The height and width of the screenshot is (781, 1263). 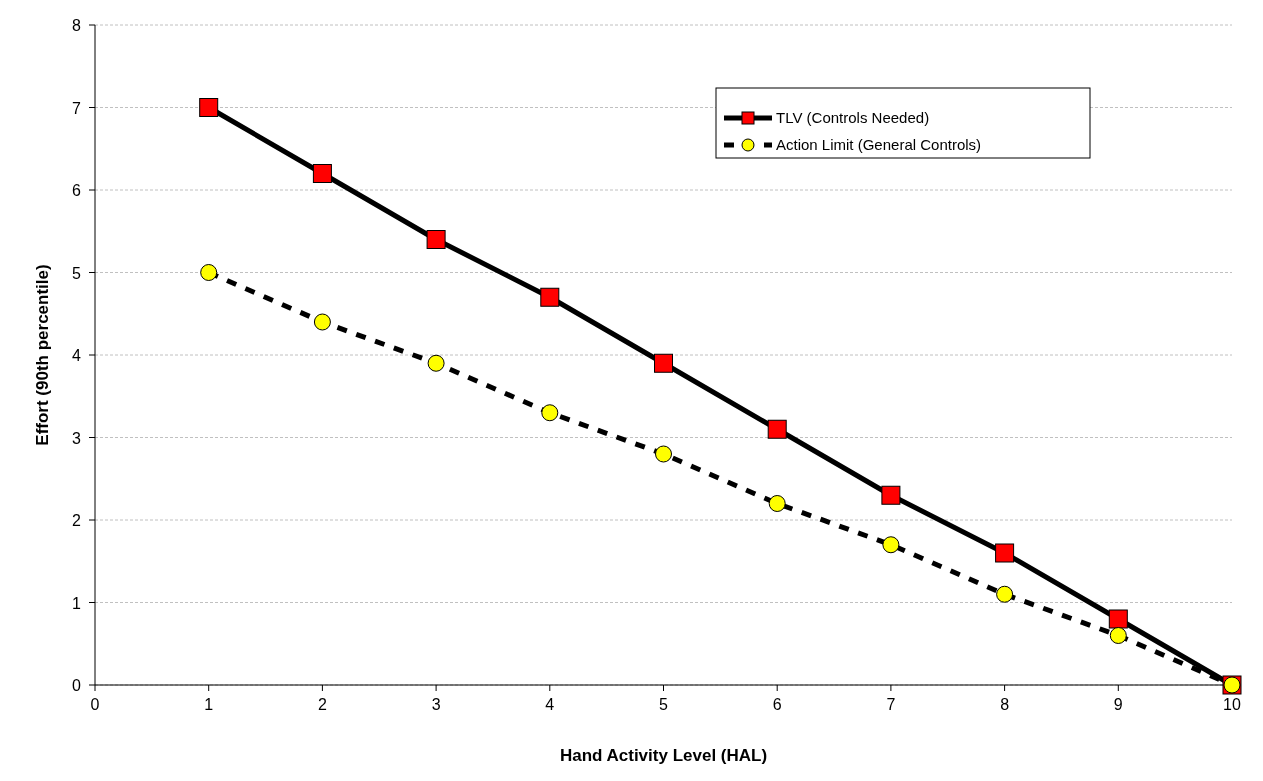 What do you see at coordinates (1005, 704) in the screenshot?
I see `x-tick-label: 8` at bounding box center [1005, 704].